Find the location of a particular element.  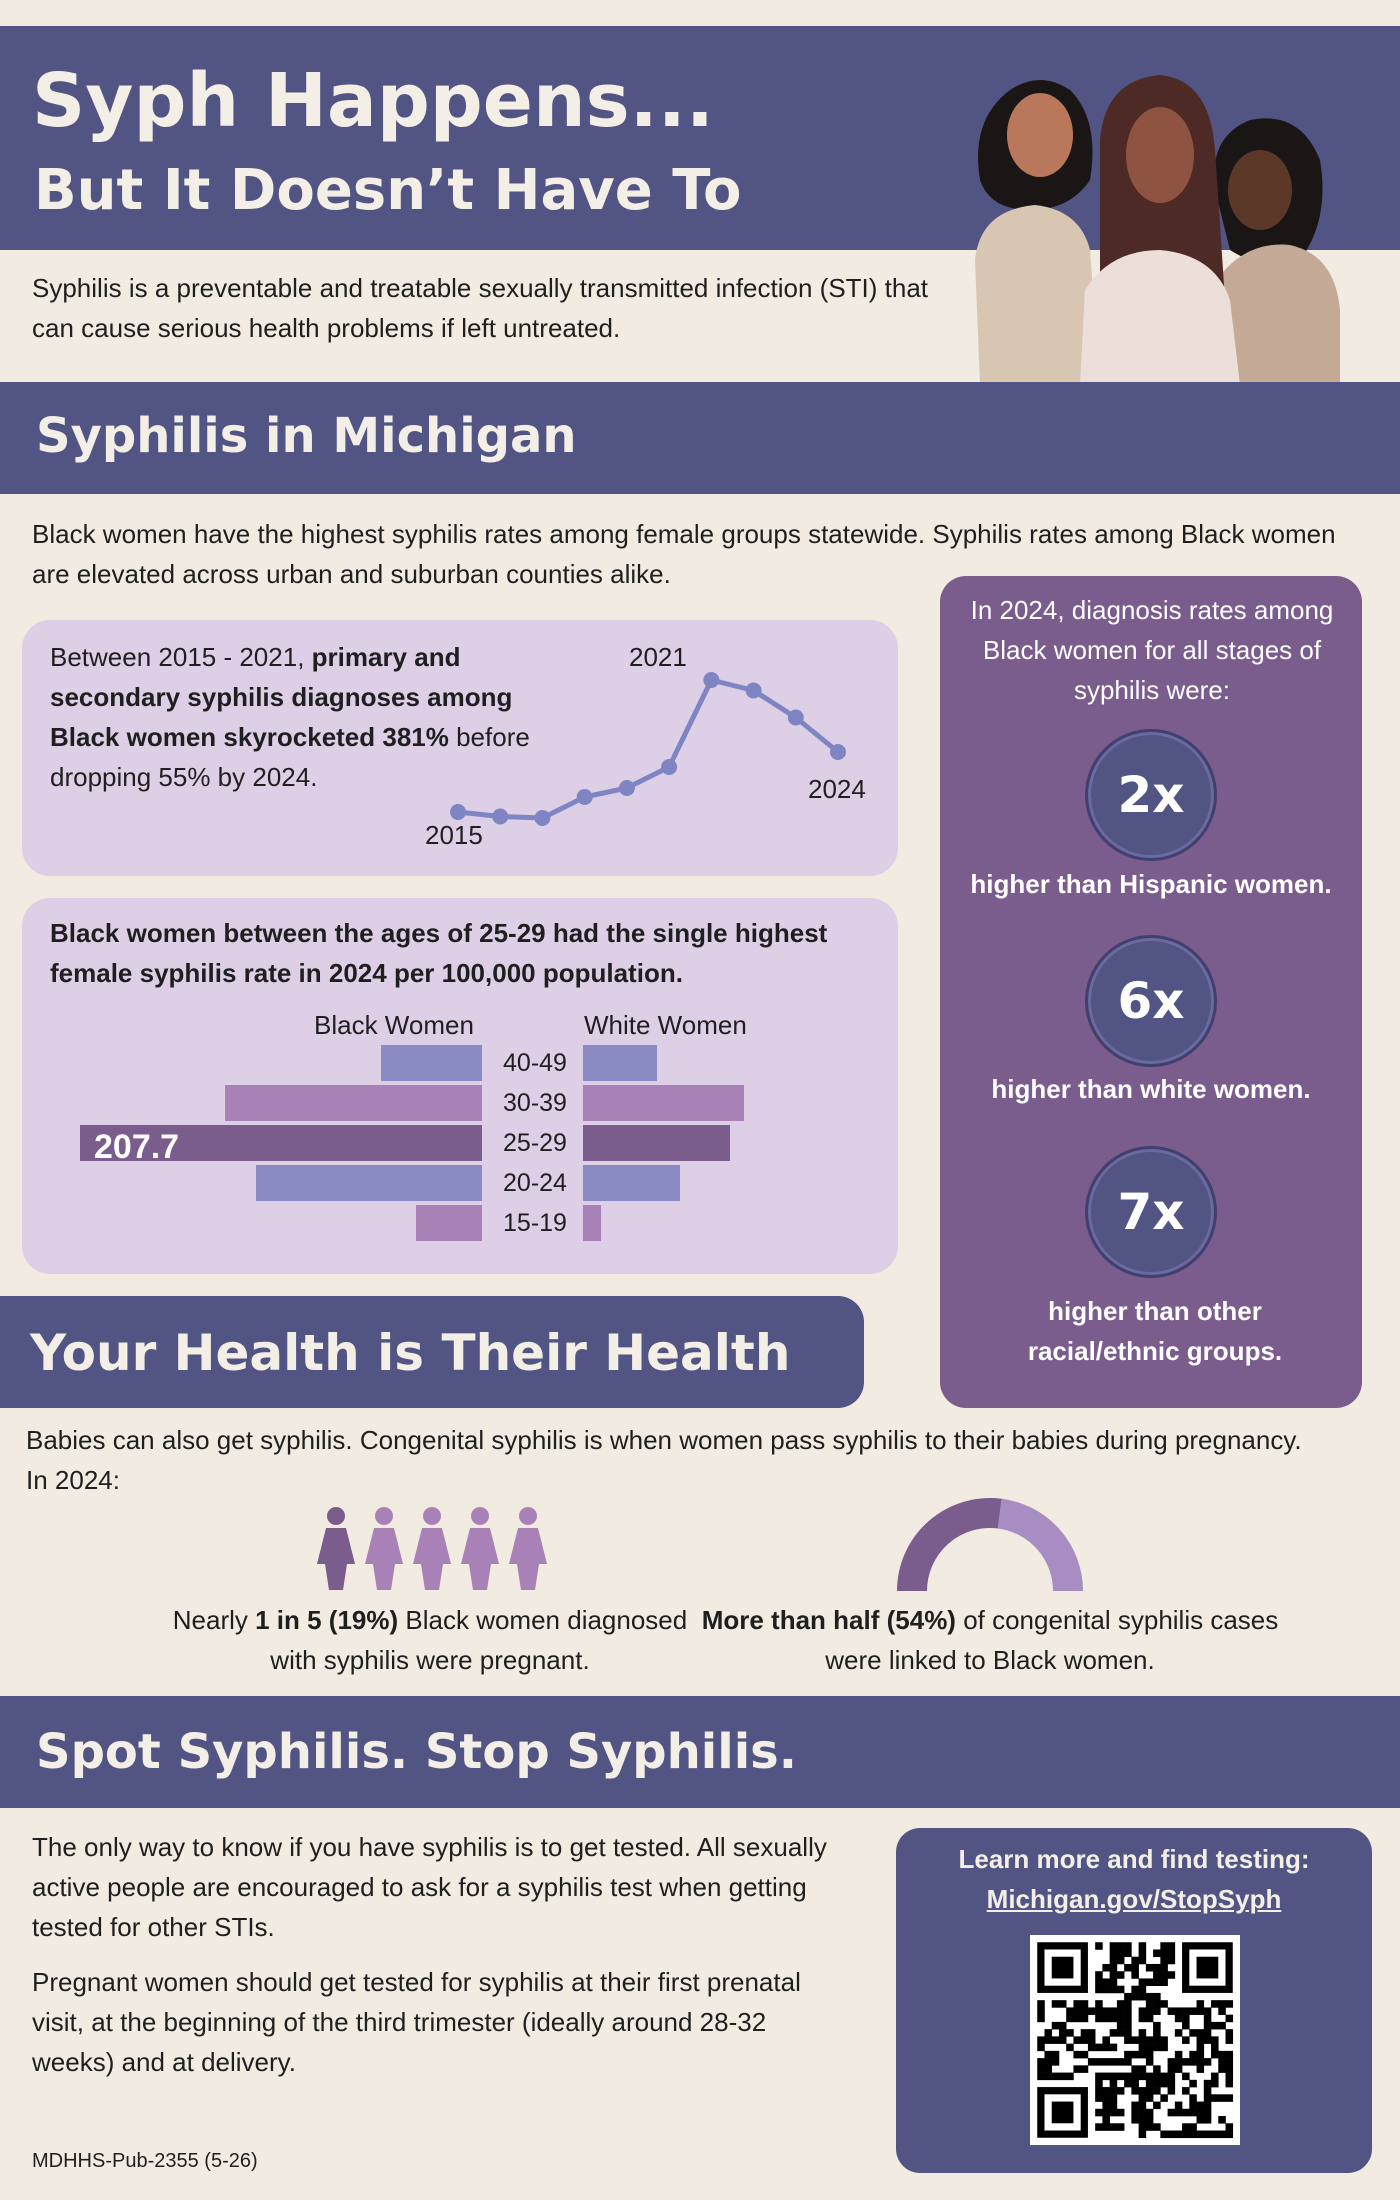

qr-code-pattern is located at coordinates (1135, 2040).